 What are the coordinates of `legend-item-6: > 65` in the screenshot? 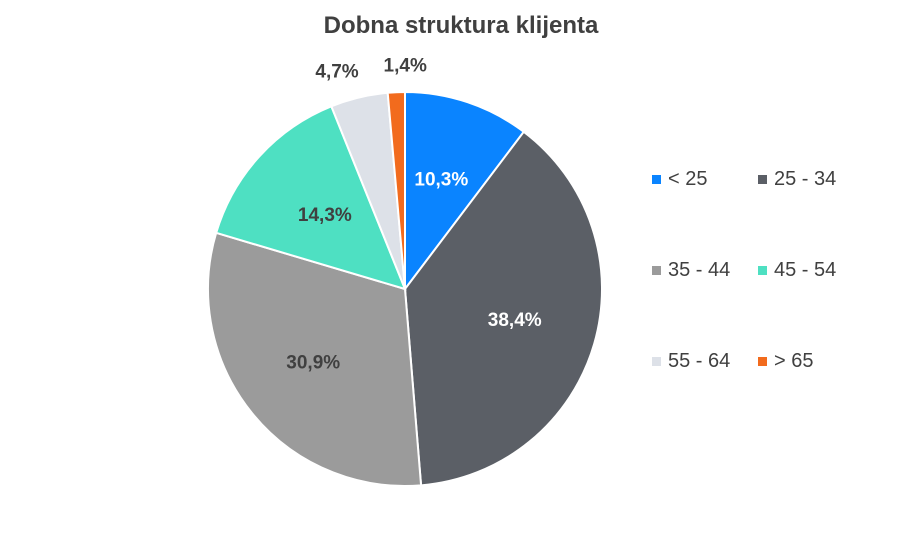 It's located at (785, 361).